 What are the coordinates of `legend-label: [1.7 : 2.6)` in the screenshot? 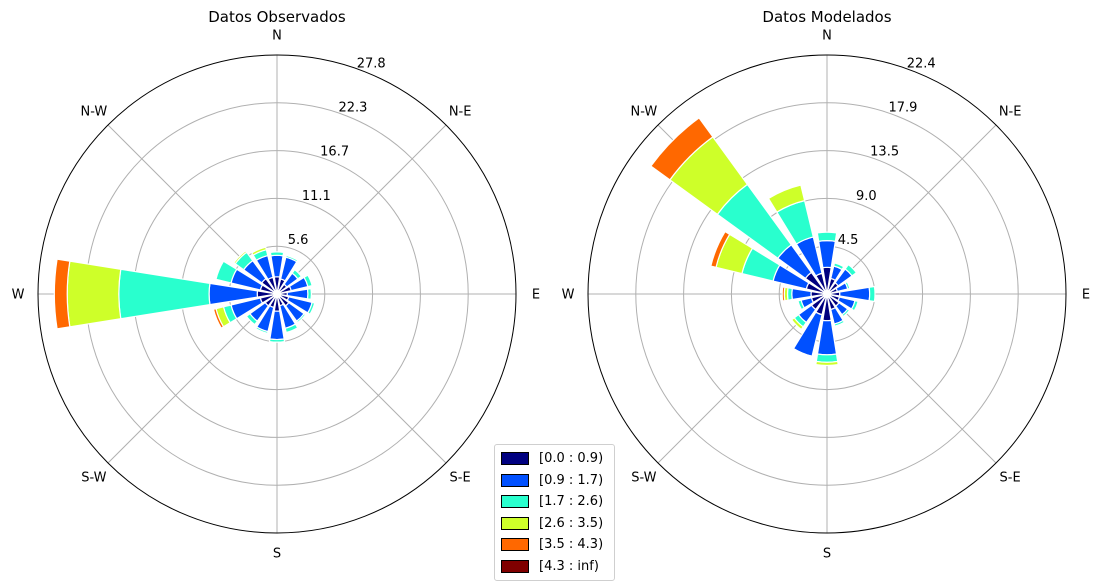 It's located at (571, 502).